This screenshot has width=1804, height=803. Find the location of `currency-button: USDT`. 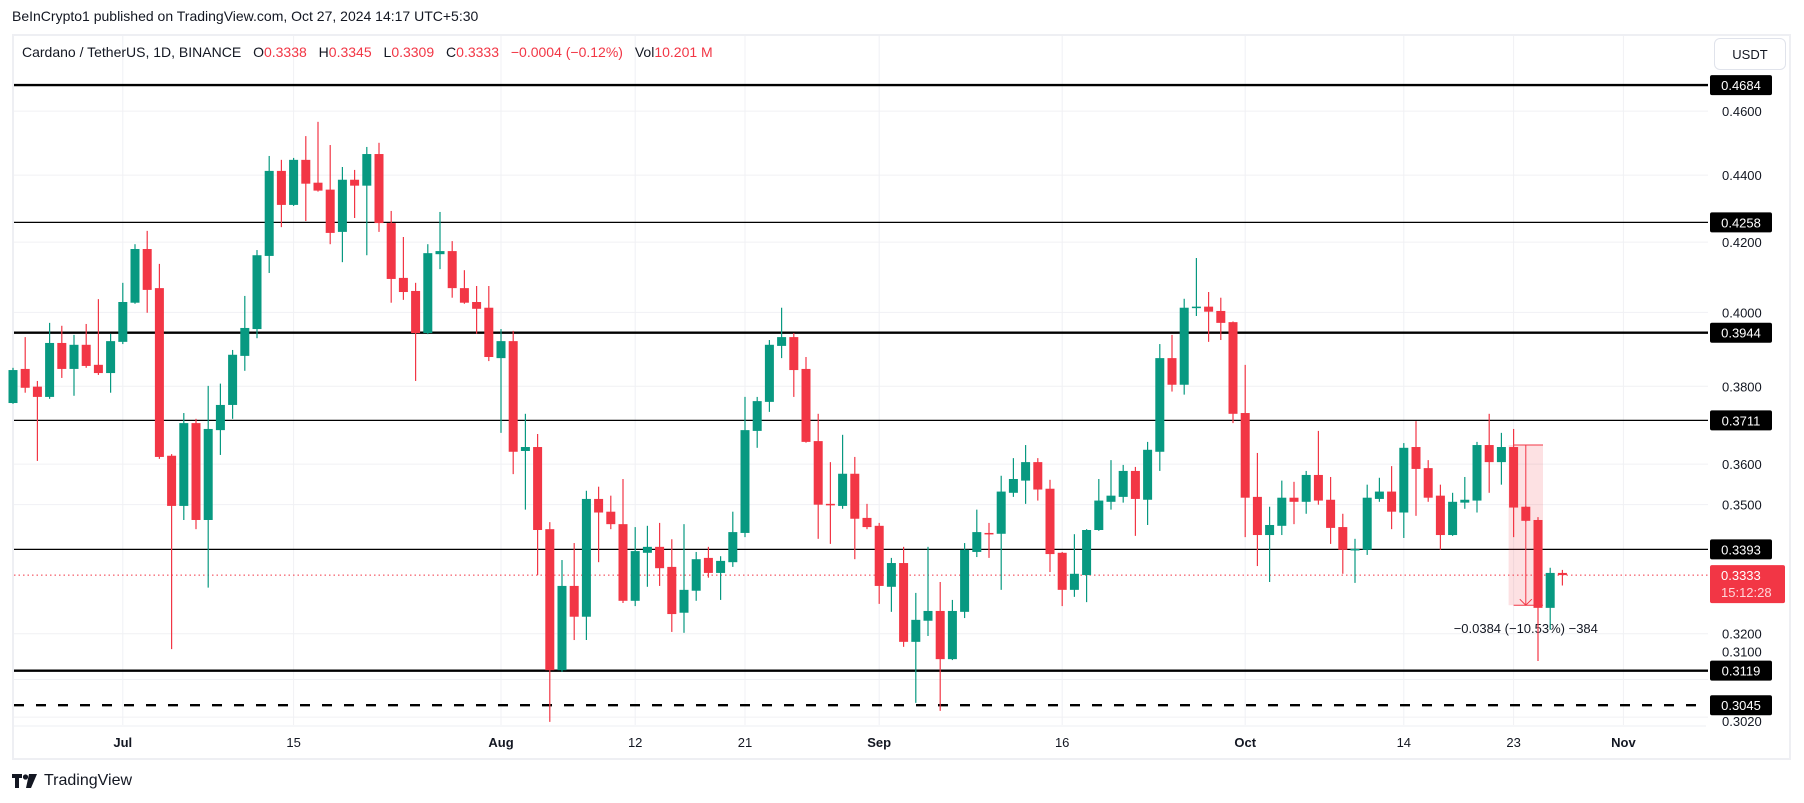

currency-button: USDT is located at coordinates (1750, 54).